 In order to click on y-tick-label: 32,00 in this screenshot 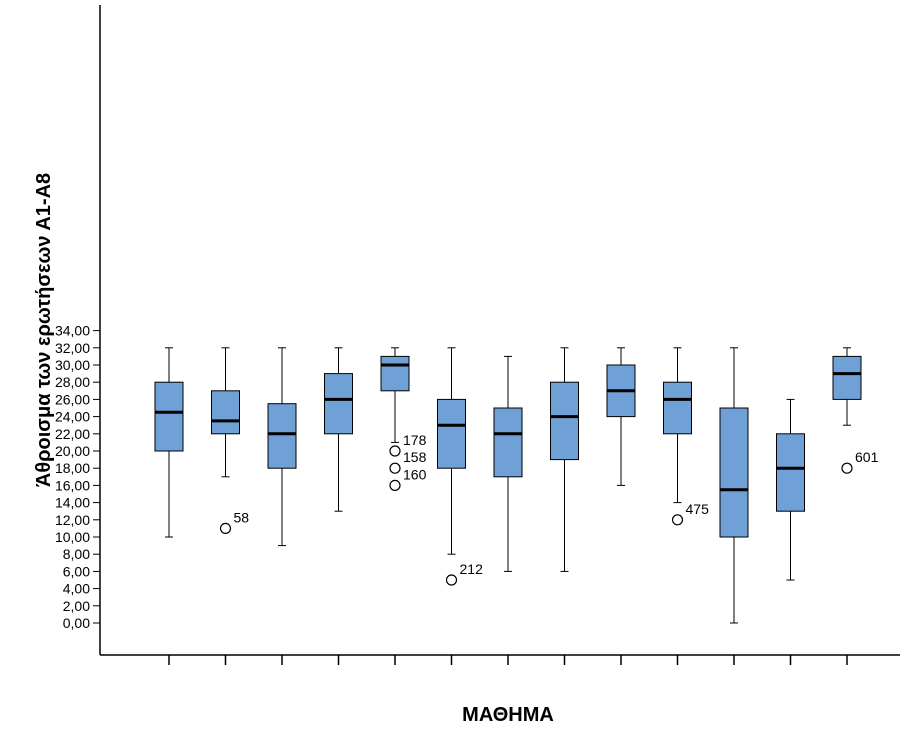, I will do `click(72, 348)`.